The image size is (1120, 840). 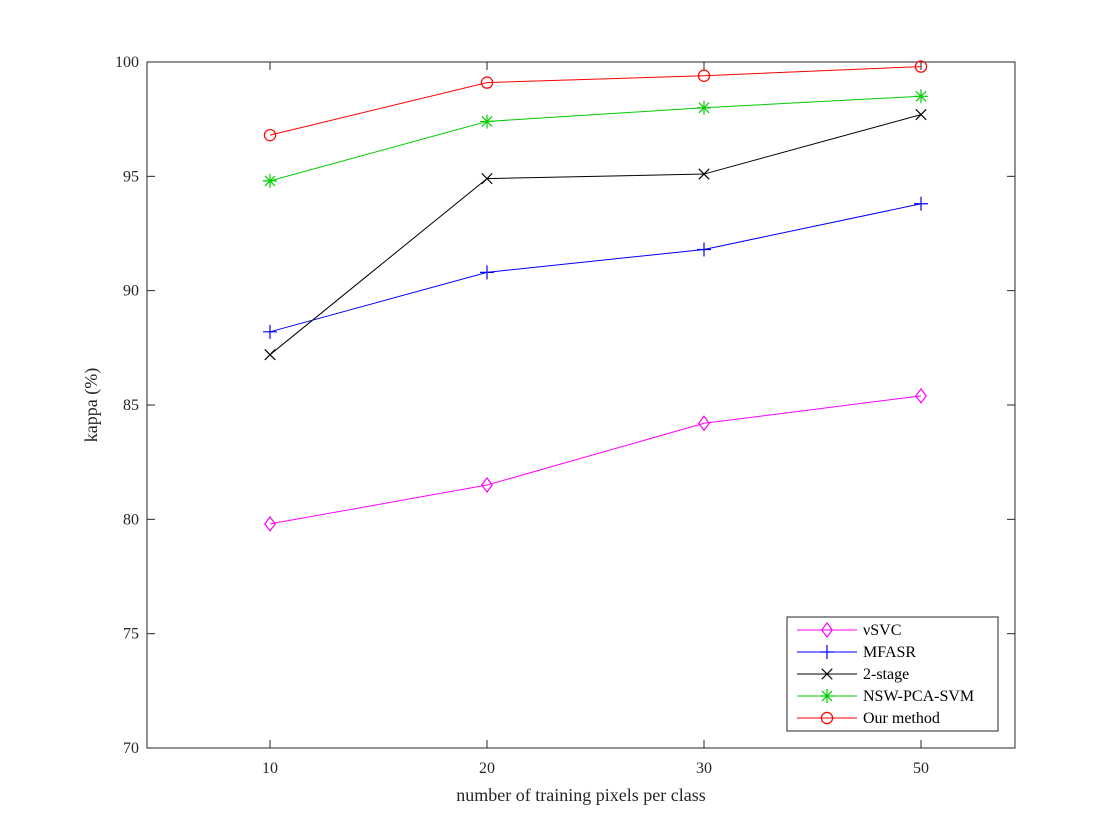 What do you see at coordinates (580, 795) in the screenshot?
I see `x-axis-title: number of training pixels per class` at bounding box center [580, 795].